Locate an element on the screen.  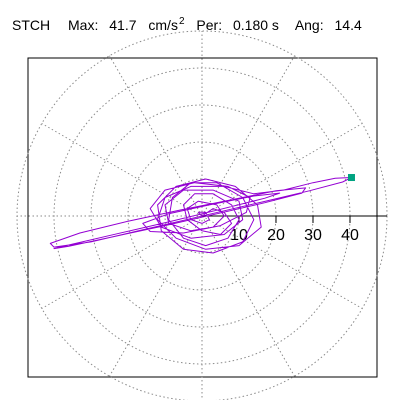
period-value: 0.180 s is located at coordinates (255, 25).